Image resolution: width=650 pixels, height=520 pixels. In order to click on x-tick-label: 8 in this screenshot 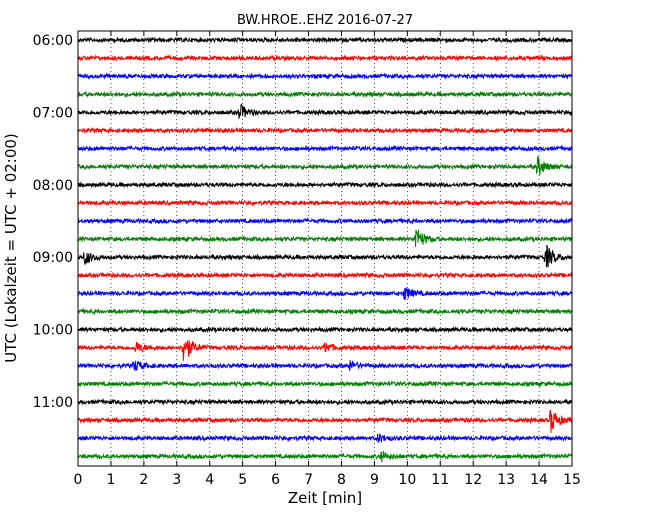, I will do `click(341, 480)`.